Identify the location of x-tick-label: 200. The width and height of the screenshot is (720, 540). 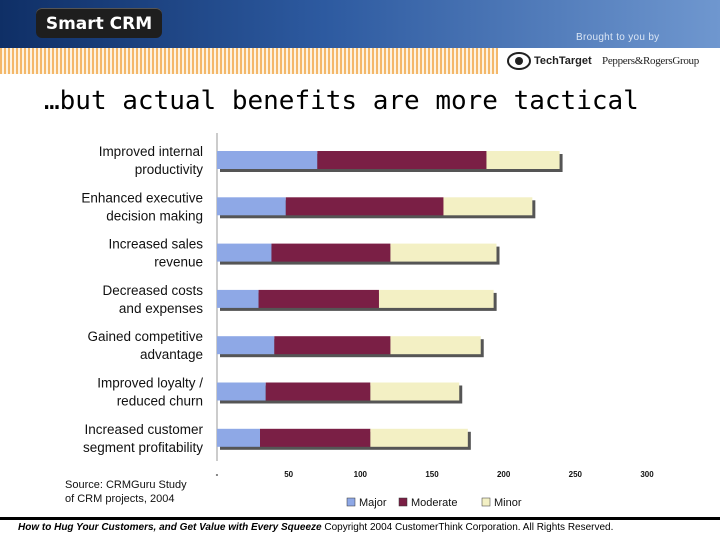
(504, 474).